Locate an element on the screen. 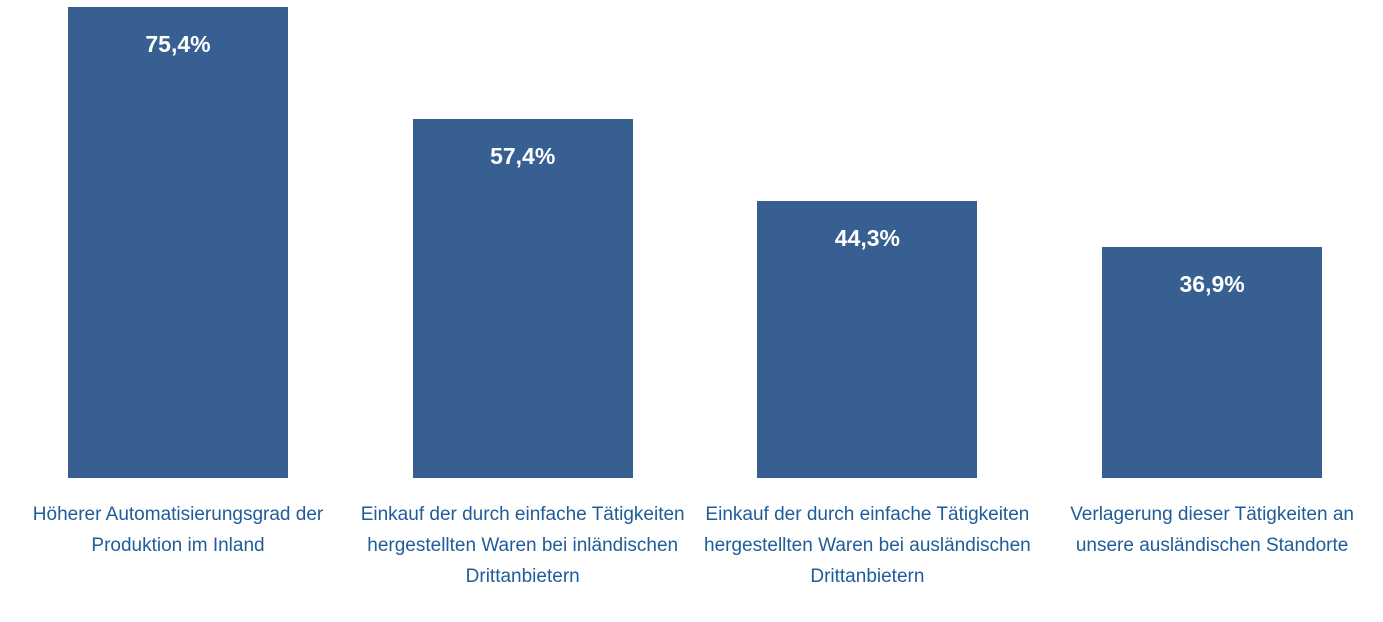 The height and width of the screenshot is (622, 1383). value-label: 44,3% is located at coordinates (867, 238).